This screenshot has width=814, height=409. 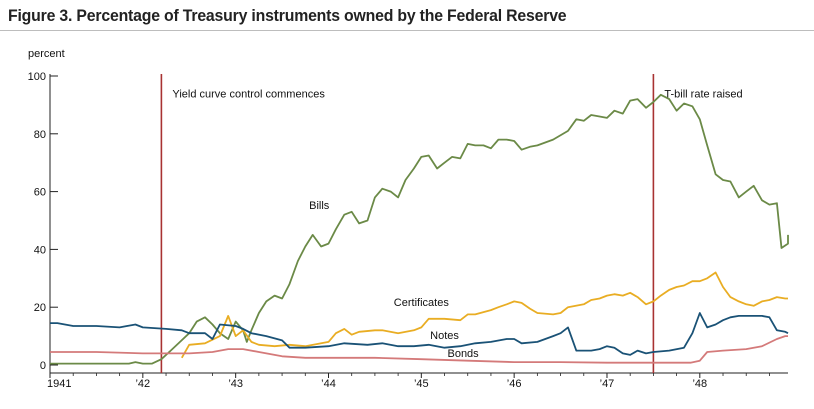 I want to click on series-label-certificates: Certificates, so click(x=422, y=303).